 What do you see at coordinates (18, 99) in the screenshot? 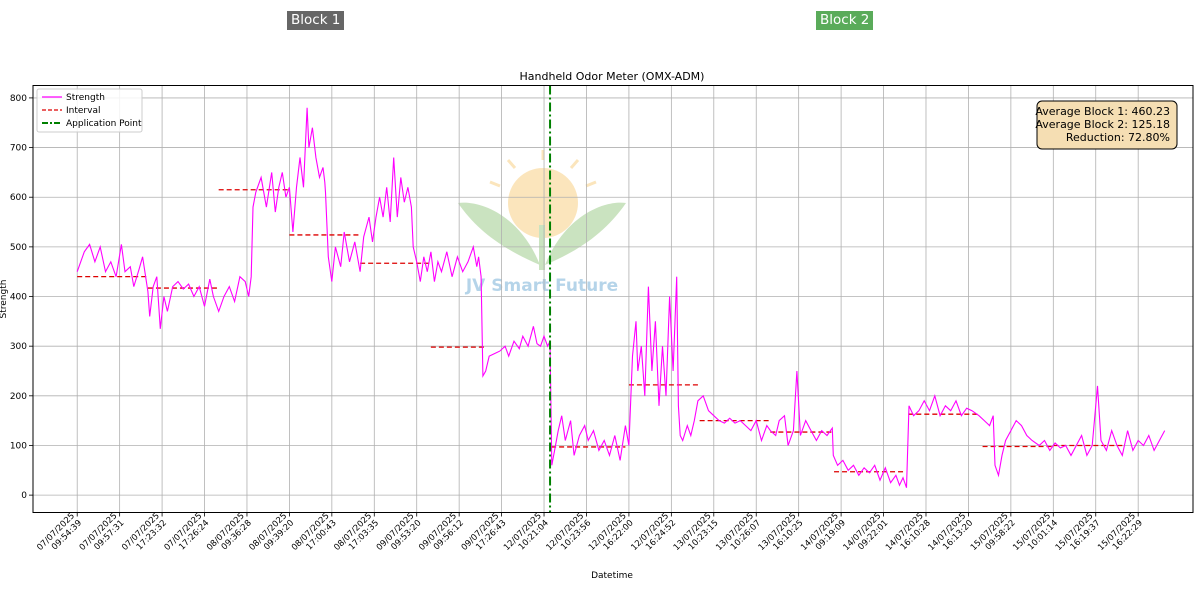
I see `y-tick-label: 800` at bounding box center [18, 99].